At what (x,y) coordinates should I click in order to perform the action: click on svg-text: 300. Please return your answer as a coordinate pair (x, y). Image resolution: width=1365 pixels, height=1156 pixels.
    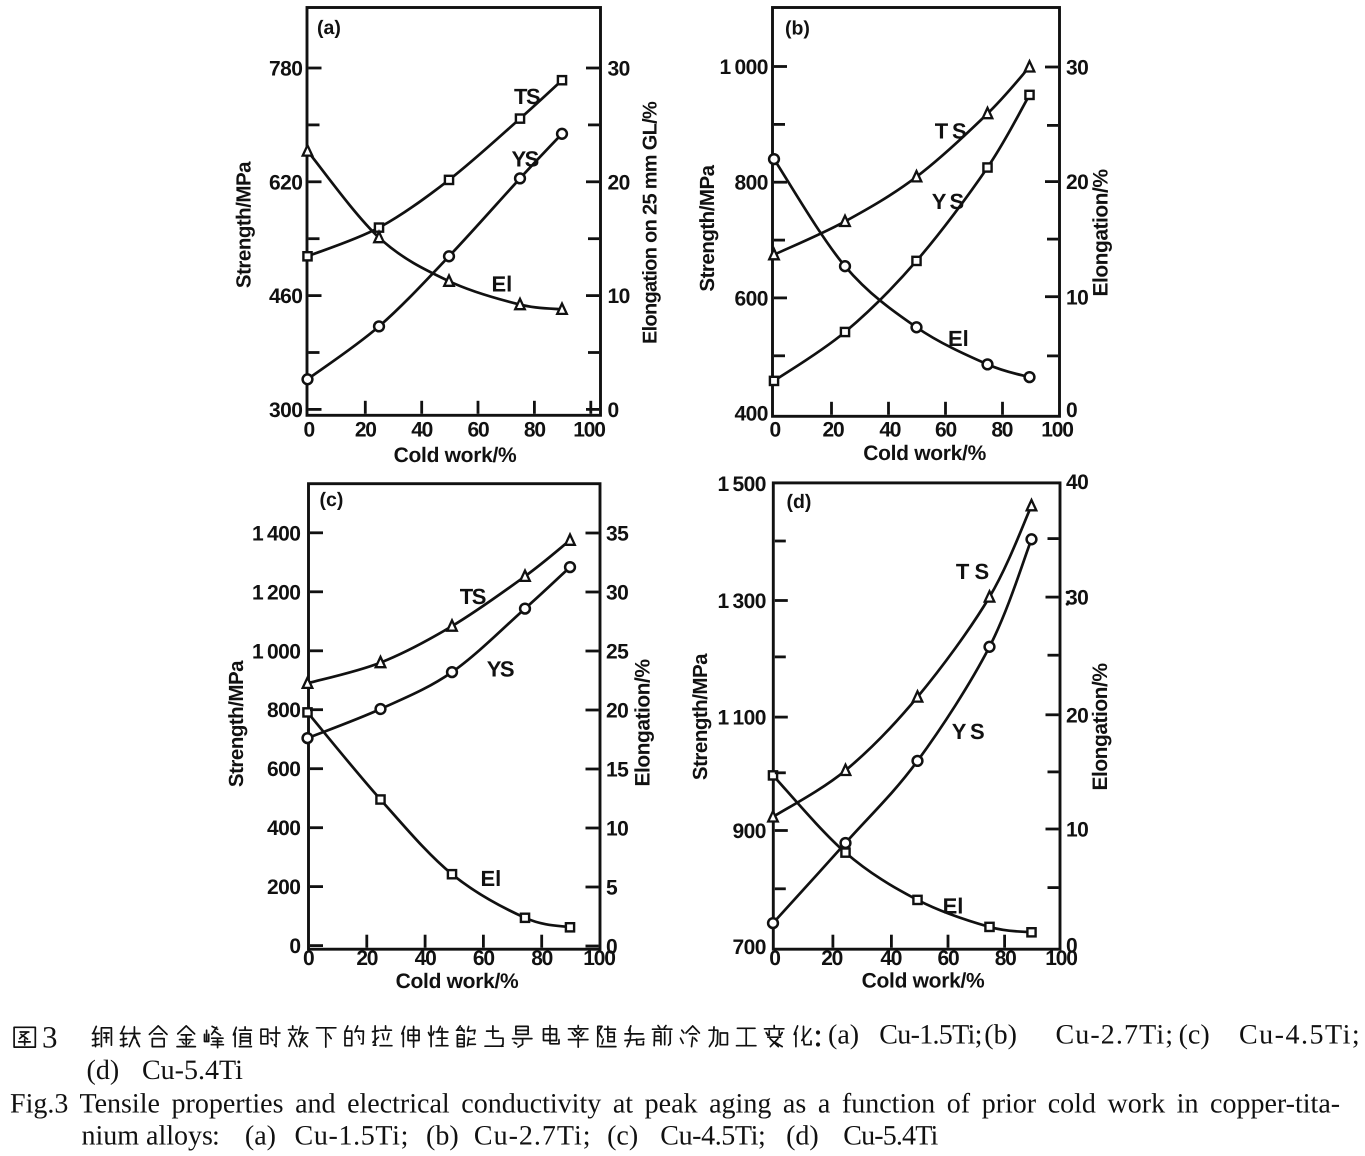
    Looking at the image, I should click on (286, 410).